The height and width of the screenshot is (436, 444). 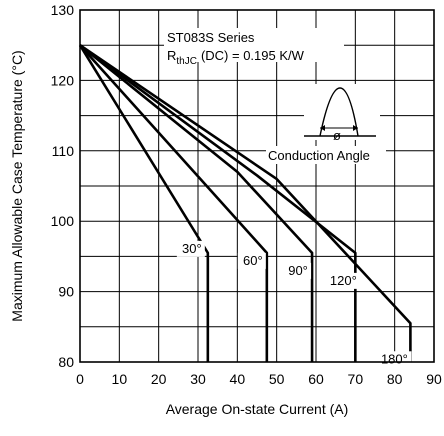 I want to click on angle-symbol: ø, so click(x=337, y=135).